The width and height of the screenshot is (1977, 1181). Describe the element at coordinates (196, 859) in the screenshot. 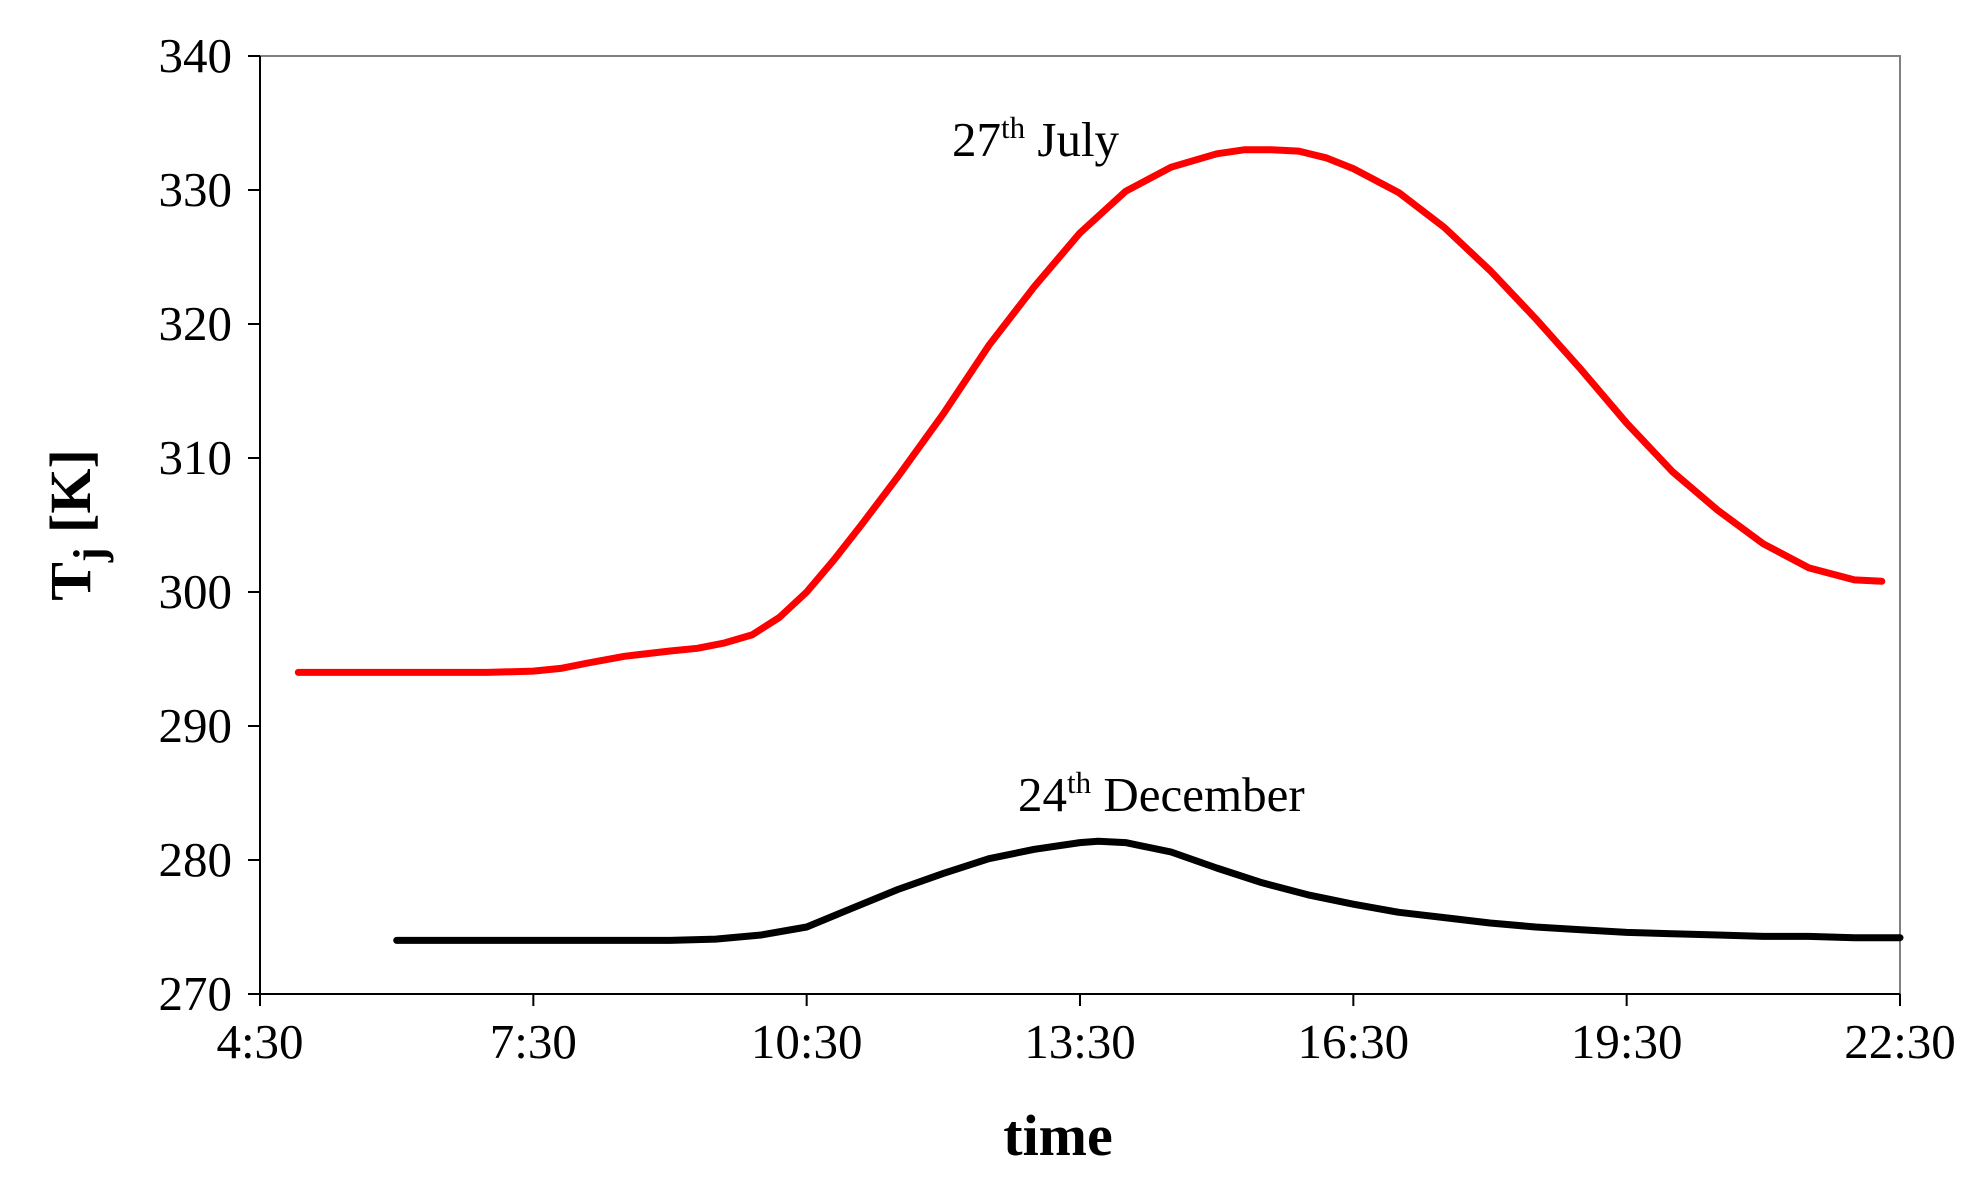

I see `y-tick-label: 280` at that location.